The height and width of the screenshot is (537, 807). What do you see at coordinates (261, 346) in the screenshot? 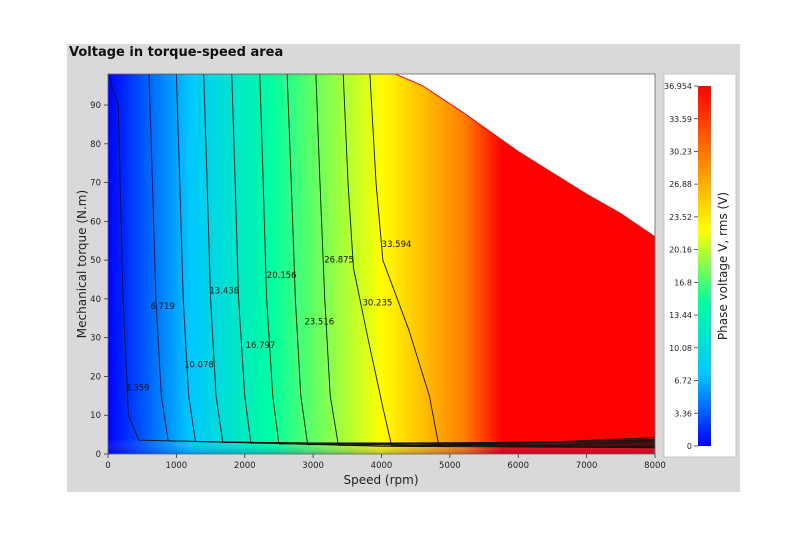
I see `contour-label: 16.797` at bounding box center [261, 346].